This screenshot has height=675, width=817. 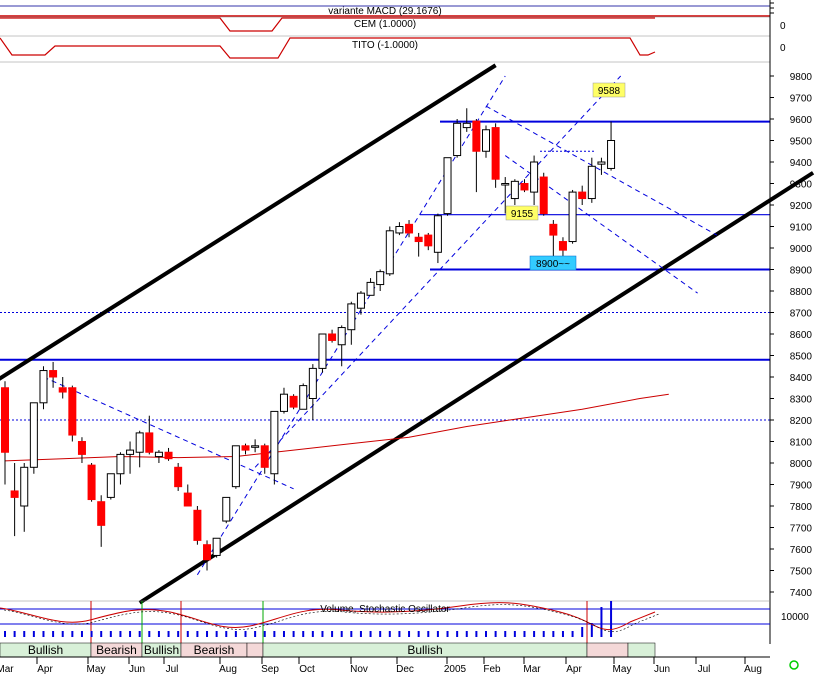 What do you see at coordinates (801, 249) in the screenshot?
I see `y-tick-label: 9000` at bounding box center [801, 249].